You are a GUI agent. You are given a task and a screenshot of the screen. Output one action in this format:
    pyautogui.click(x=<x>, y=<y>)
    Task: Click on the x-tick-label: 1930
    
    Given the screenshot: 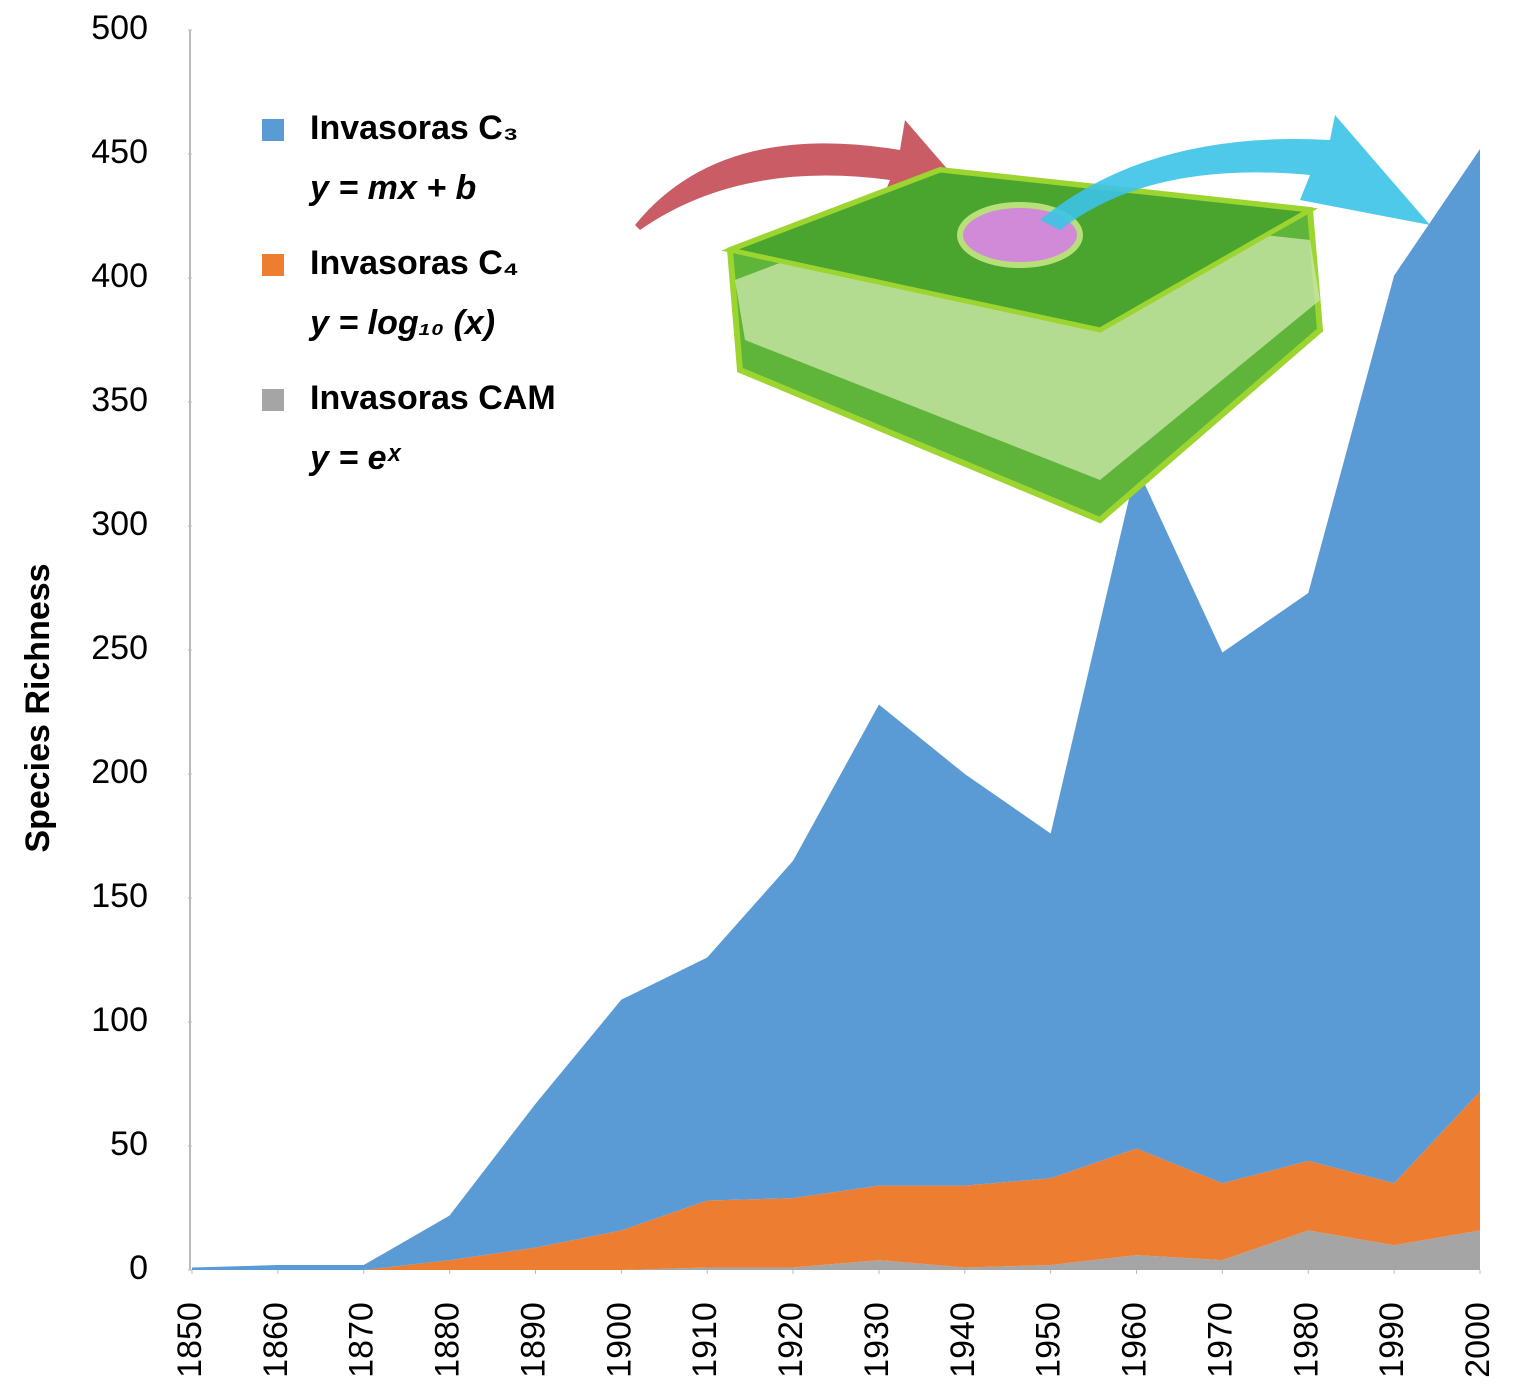 What is the action you would take?
    pyautogui.click(x=877, y=1340)
    